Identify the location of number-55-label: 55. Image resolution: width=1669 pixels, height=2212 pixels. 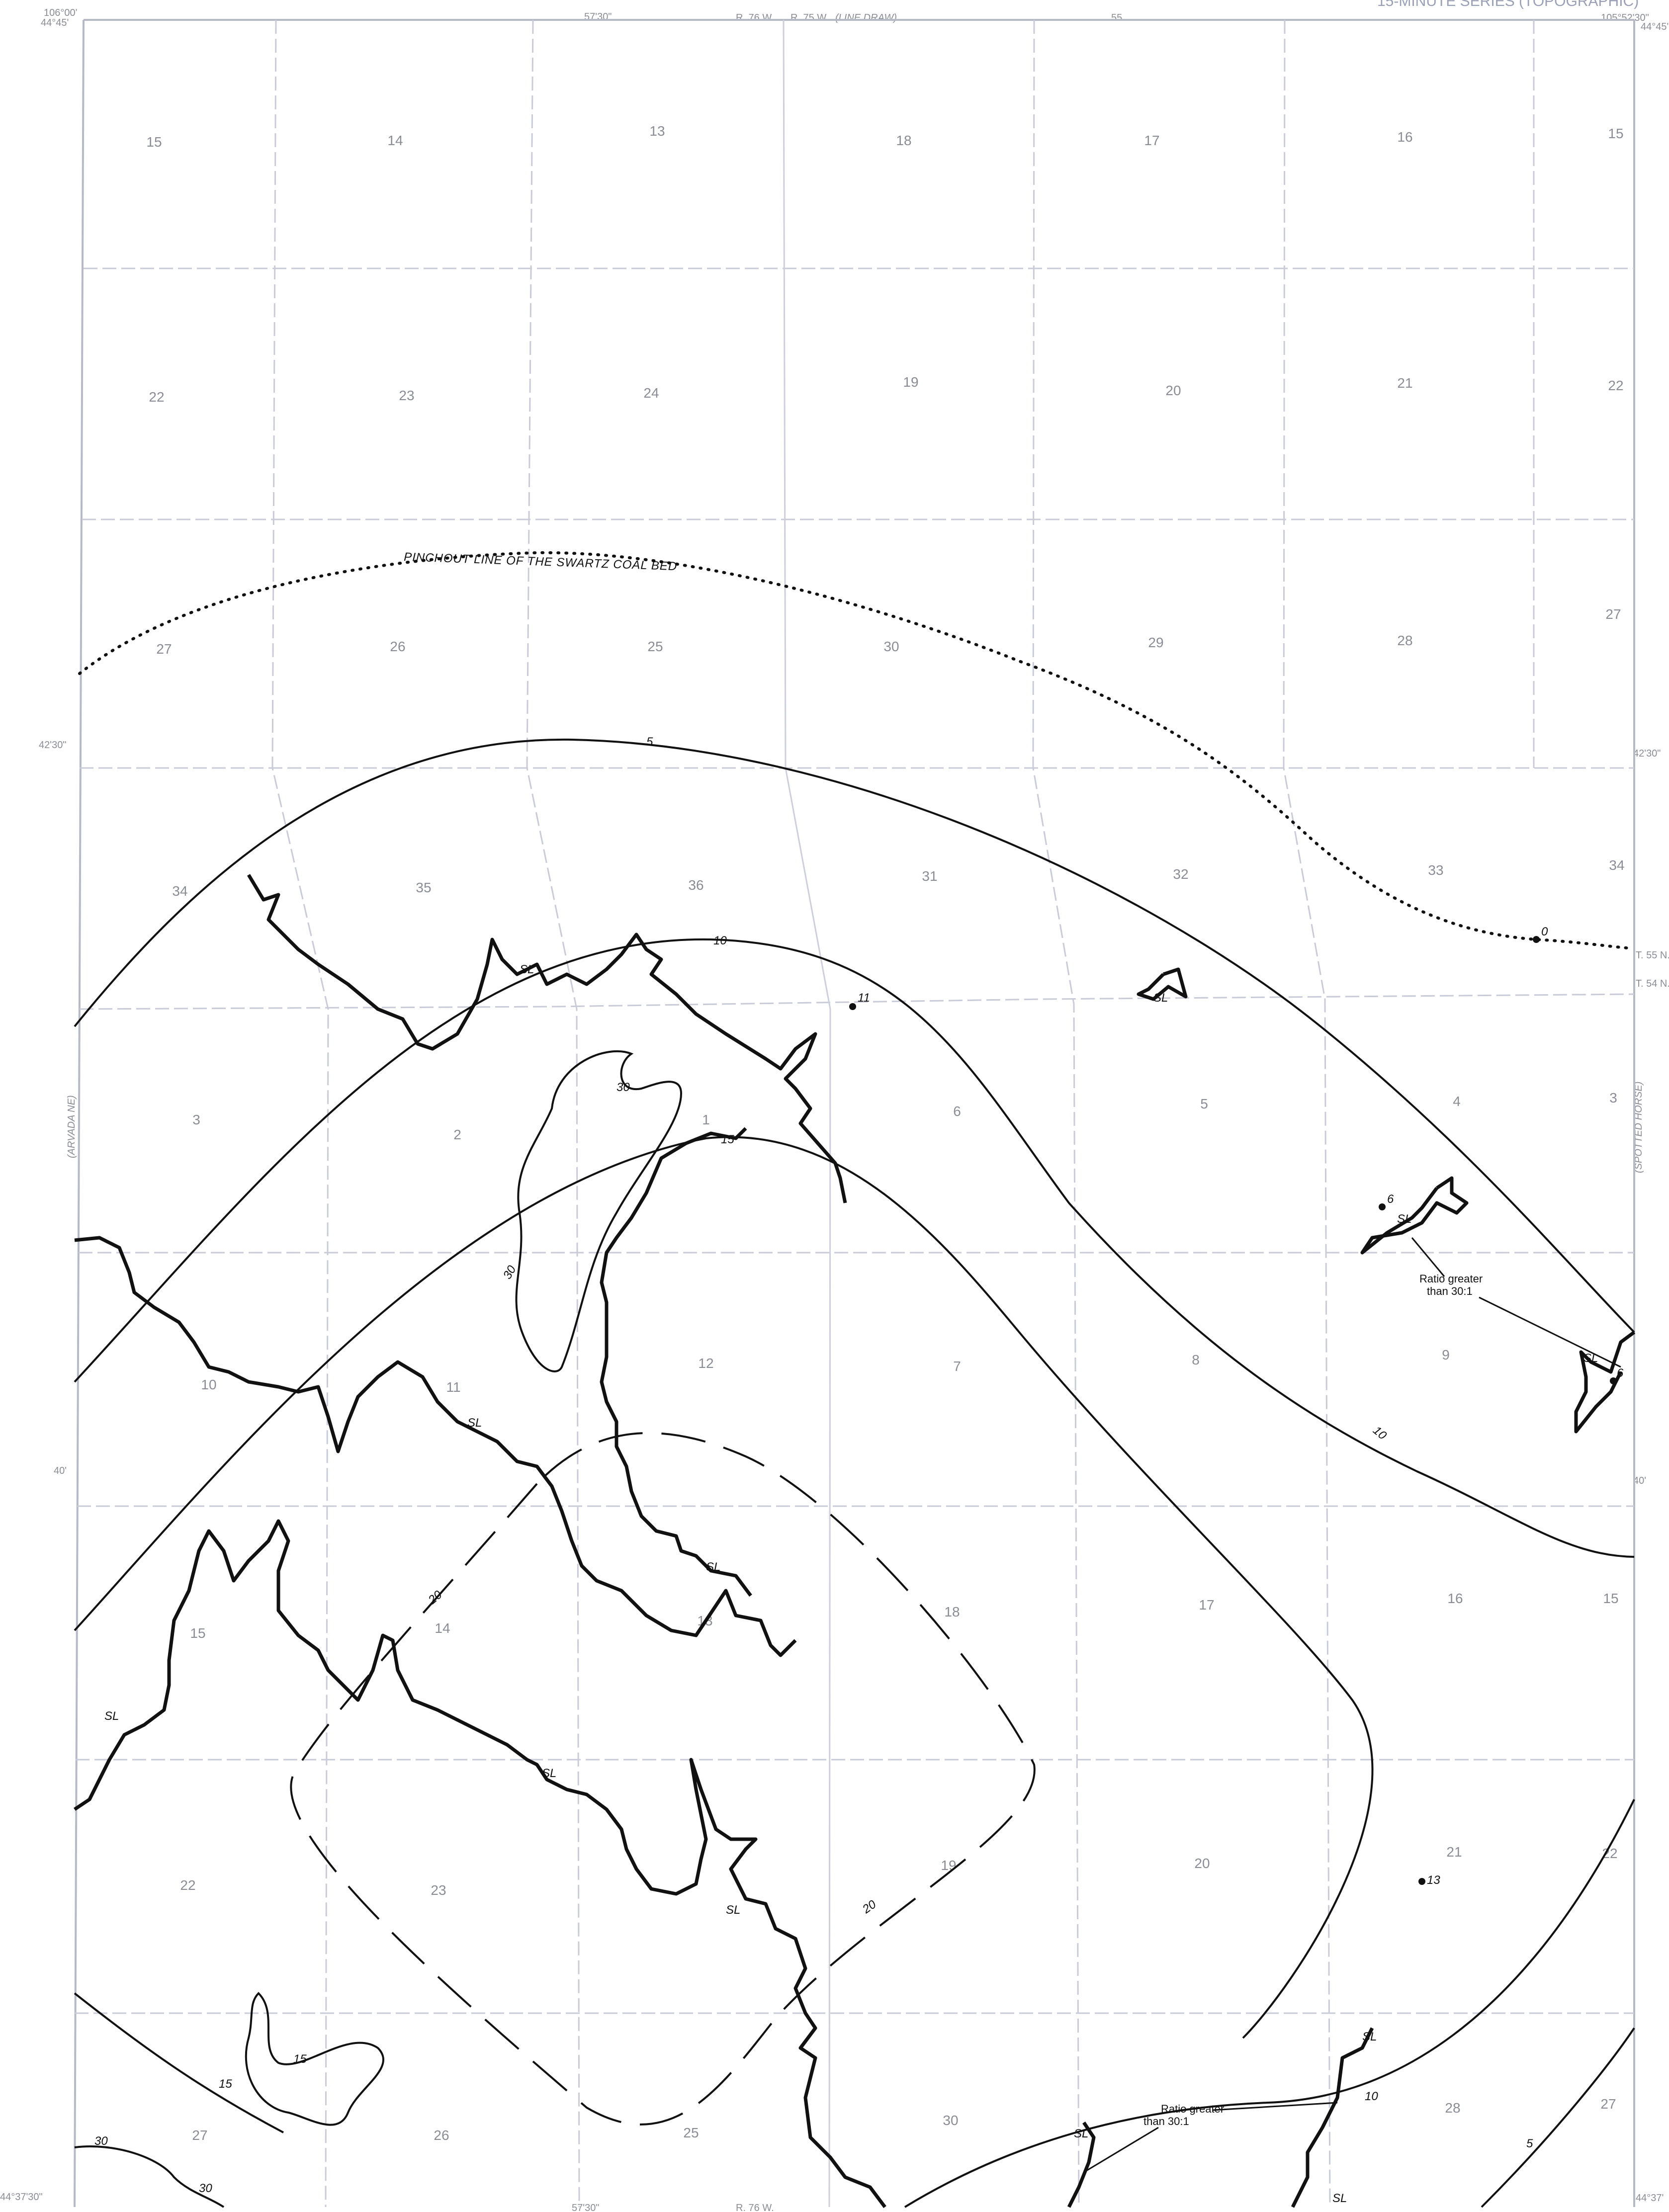
(1116, 17).